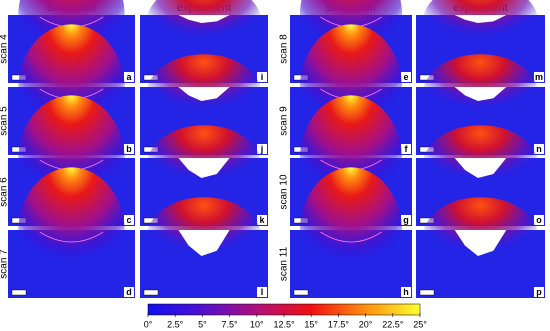 This screenshot has width=550, height=331. I want to click on panel-letter: n, so click(539, 149).